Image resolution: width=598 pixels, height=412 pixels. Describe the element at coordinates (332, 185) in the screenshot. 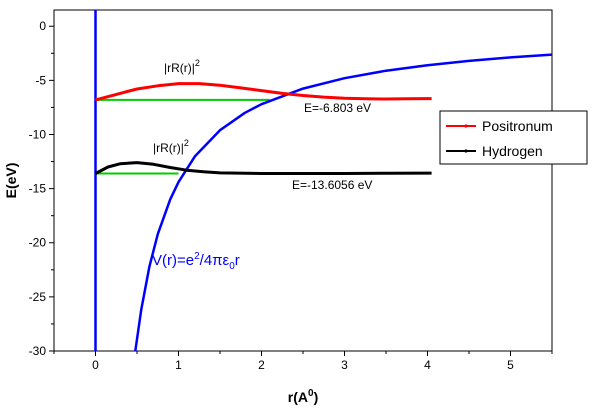

I see `hydrogen-energy-label: E=-13.6056 eV` at that location.